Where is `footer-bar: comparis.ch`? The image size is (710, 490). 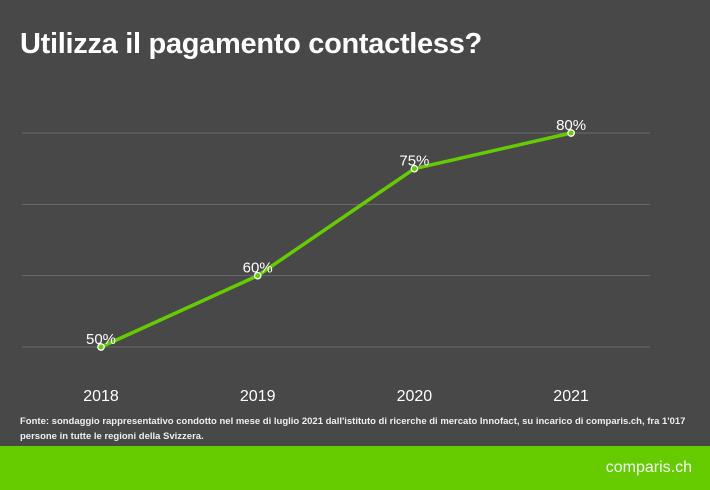
footer-bar: comparis.ch is located at coordinates (355, 468).